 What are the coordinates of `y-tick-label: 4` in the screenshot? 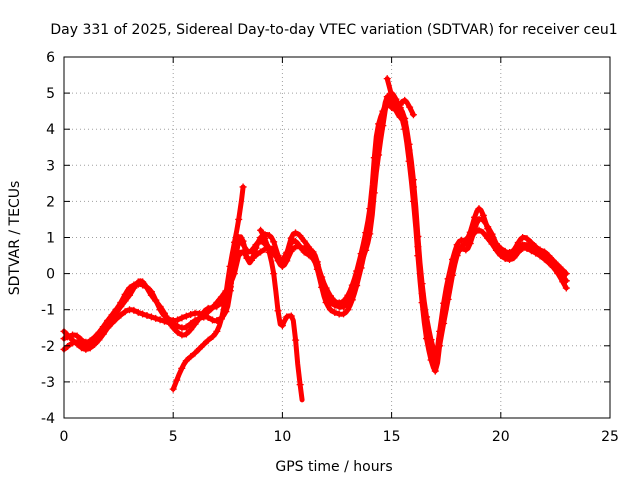 It's located at (50, 130).